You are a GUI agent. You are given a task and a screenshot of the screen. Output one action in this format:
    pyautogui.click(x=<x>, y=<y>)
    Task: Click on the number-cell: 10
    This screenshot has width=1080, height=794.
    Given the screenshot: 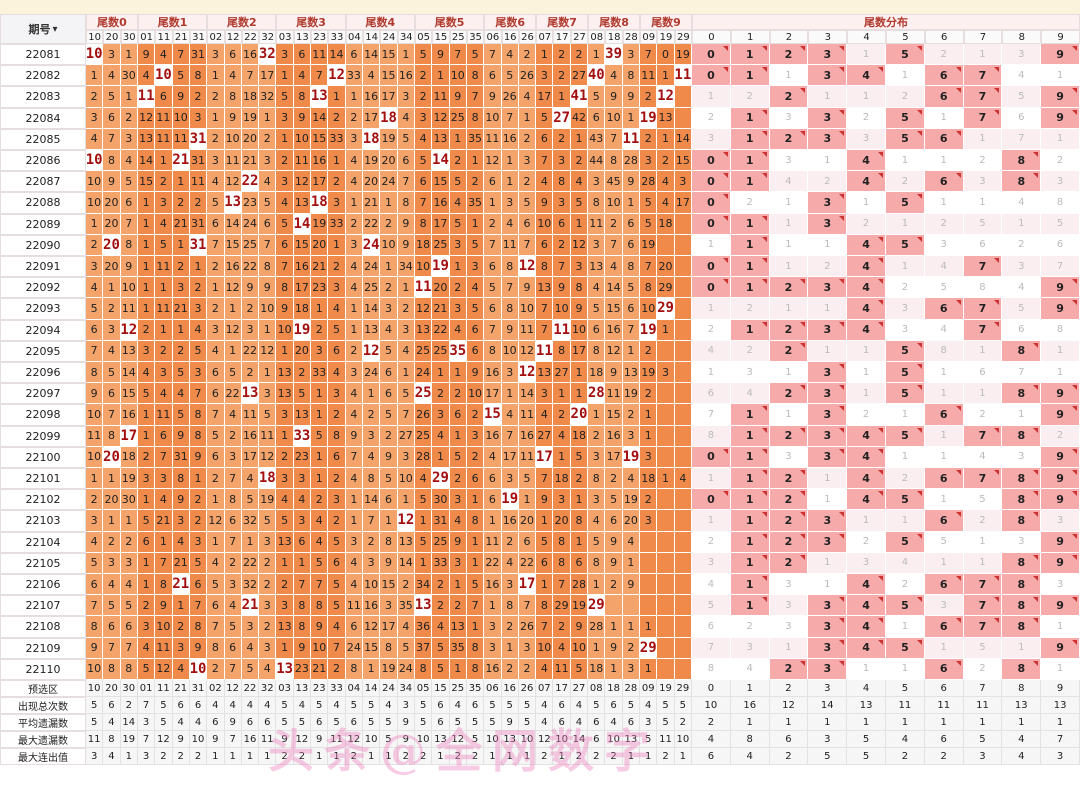 What is the action you would take?
    pyautogui.click(x=95, y=55)
    